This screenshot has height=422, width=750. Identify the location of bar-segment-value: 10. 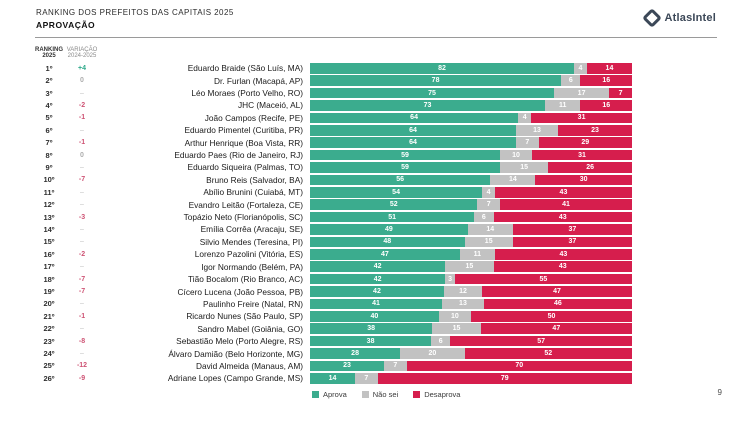
(454, 316).